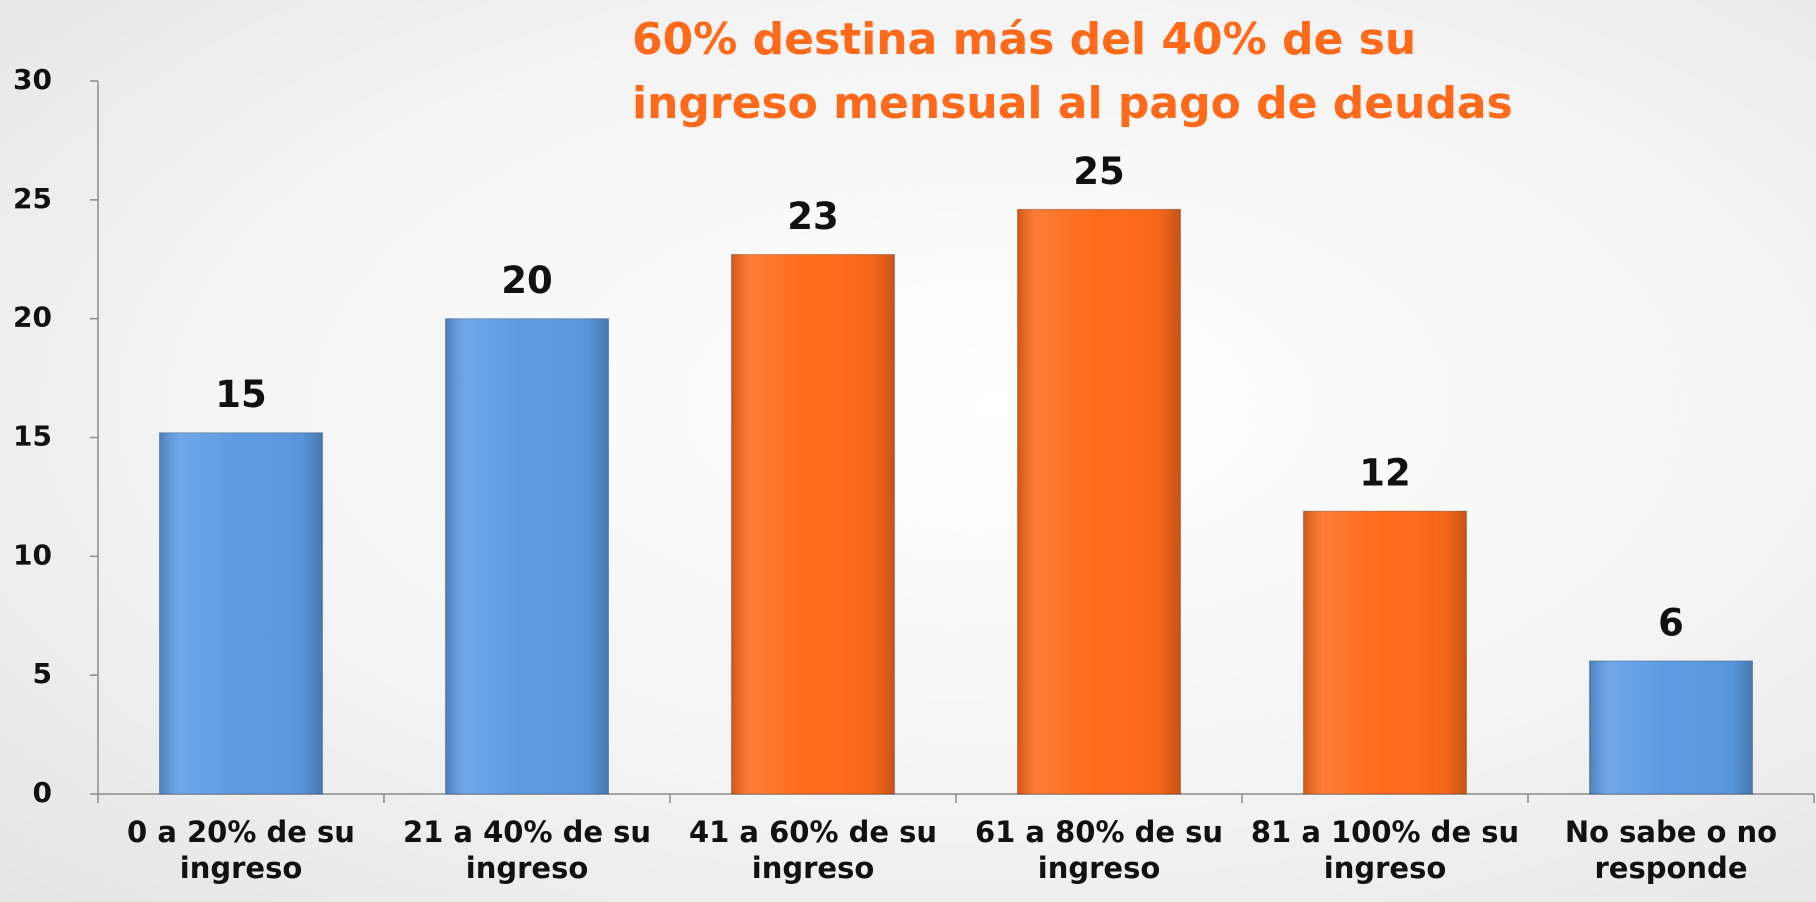  What do you see at coordinates (241, 850) in the screenshot?
I see `x-tick-label: 0 a 20% de su ingreso` at bounding box center [241, 850].